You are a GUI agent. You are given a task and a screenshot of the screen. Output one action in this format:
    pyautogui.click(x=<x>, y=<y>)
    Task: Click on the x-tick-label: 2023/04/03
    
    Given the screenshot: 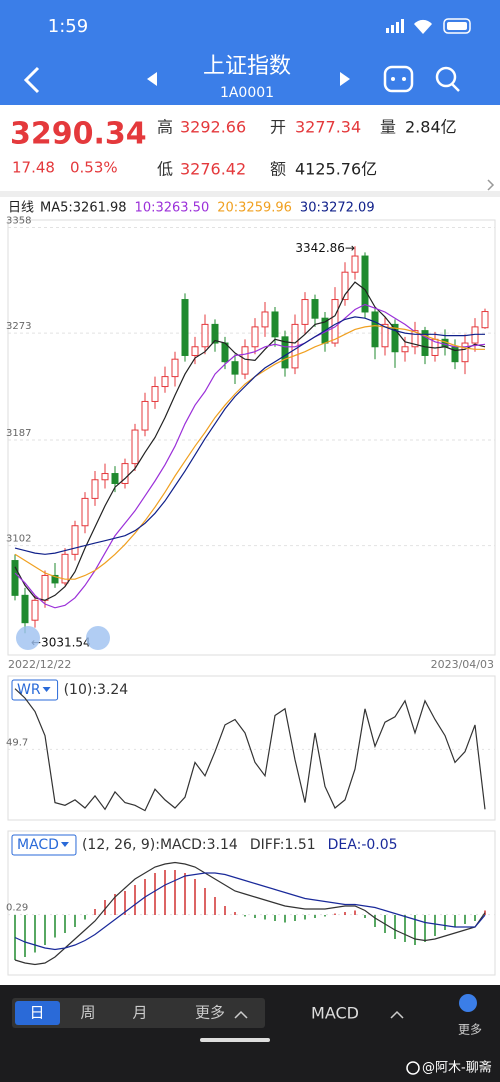 What is the action you would take?
    pyautogui.click(x=462, y=664)
    